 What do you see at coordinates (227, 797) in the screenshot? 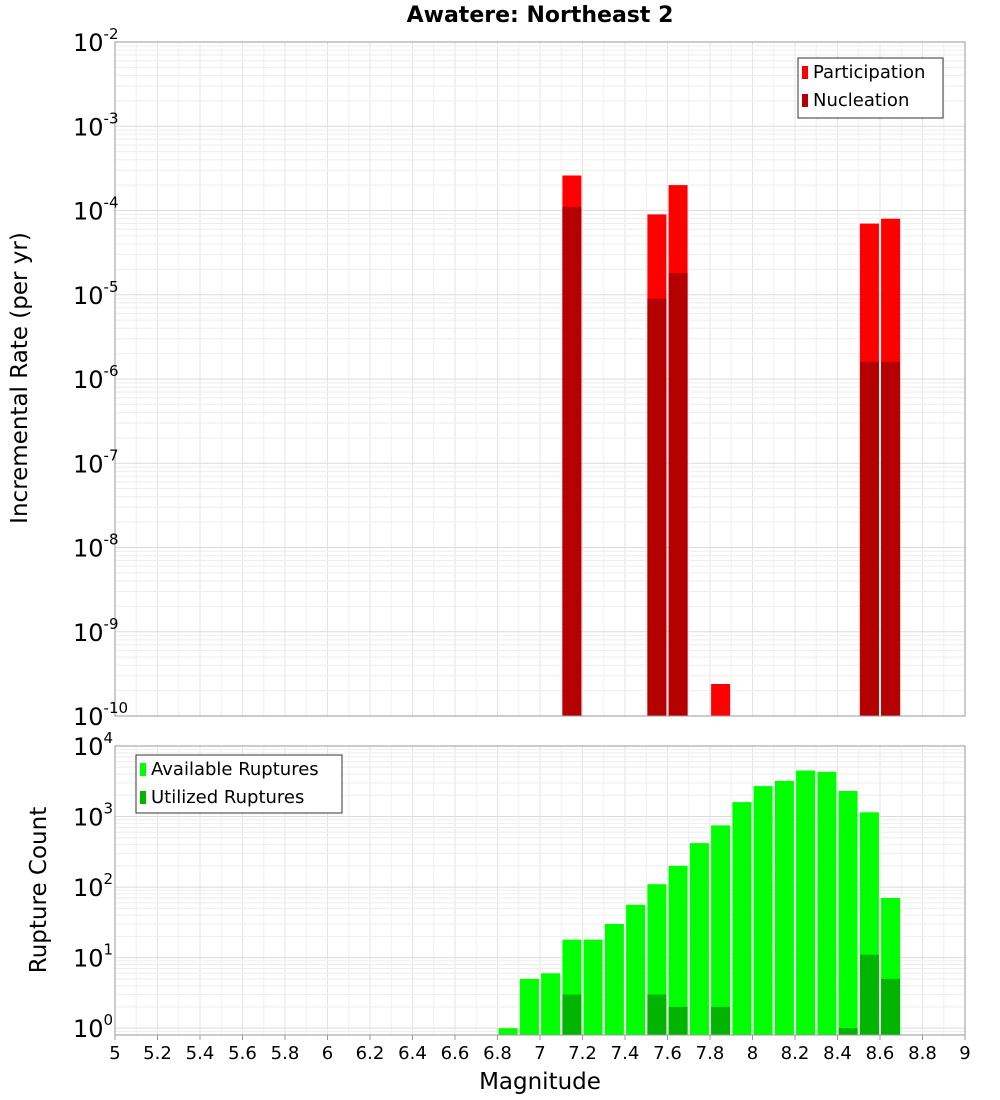
I see `legend-entry: Utilized Ruptures` at bounding box center [227, 797].